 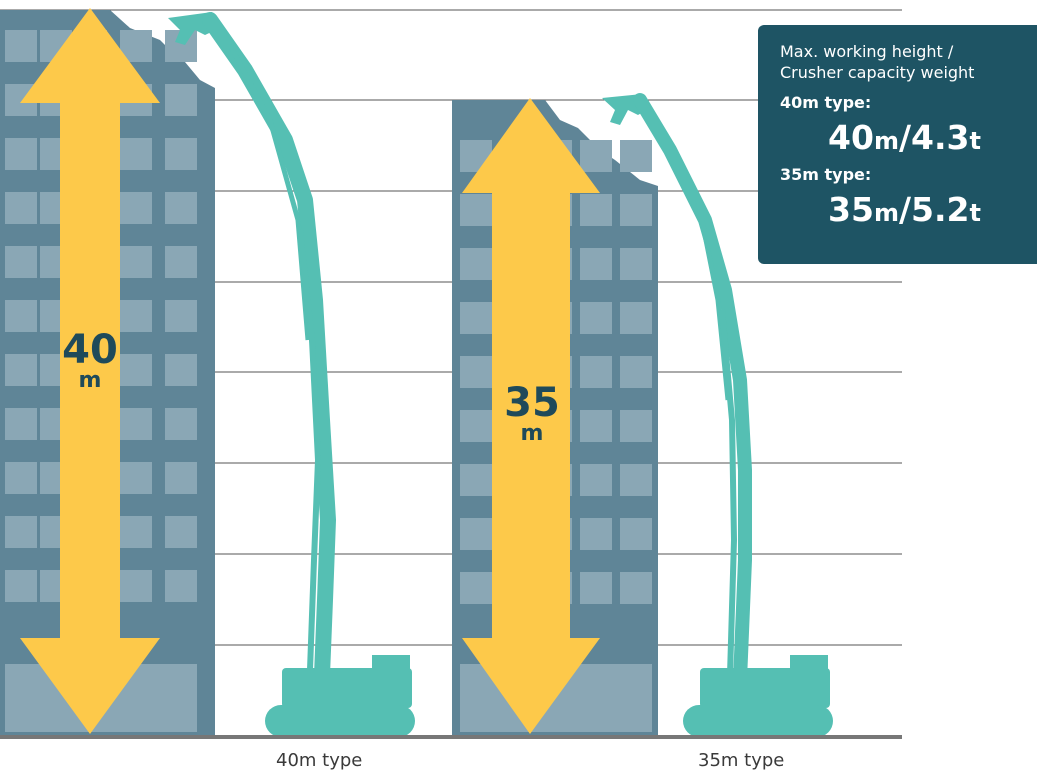 What do you see at coordinates (741, 760) in the screenshot?
I see `caption-35m-type: 35m type` at bounding box center [741, 760].